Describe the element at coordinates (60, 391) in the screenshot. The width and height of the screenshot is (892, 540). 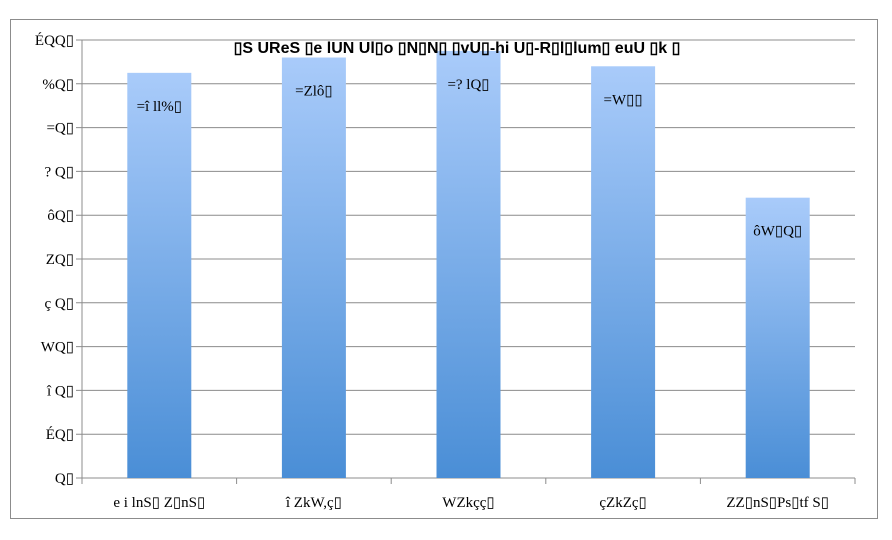
I see `y-tick-label: î Q▯` at that location.